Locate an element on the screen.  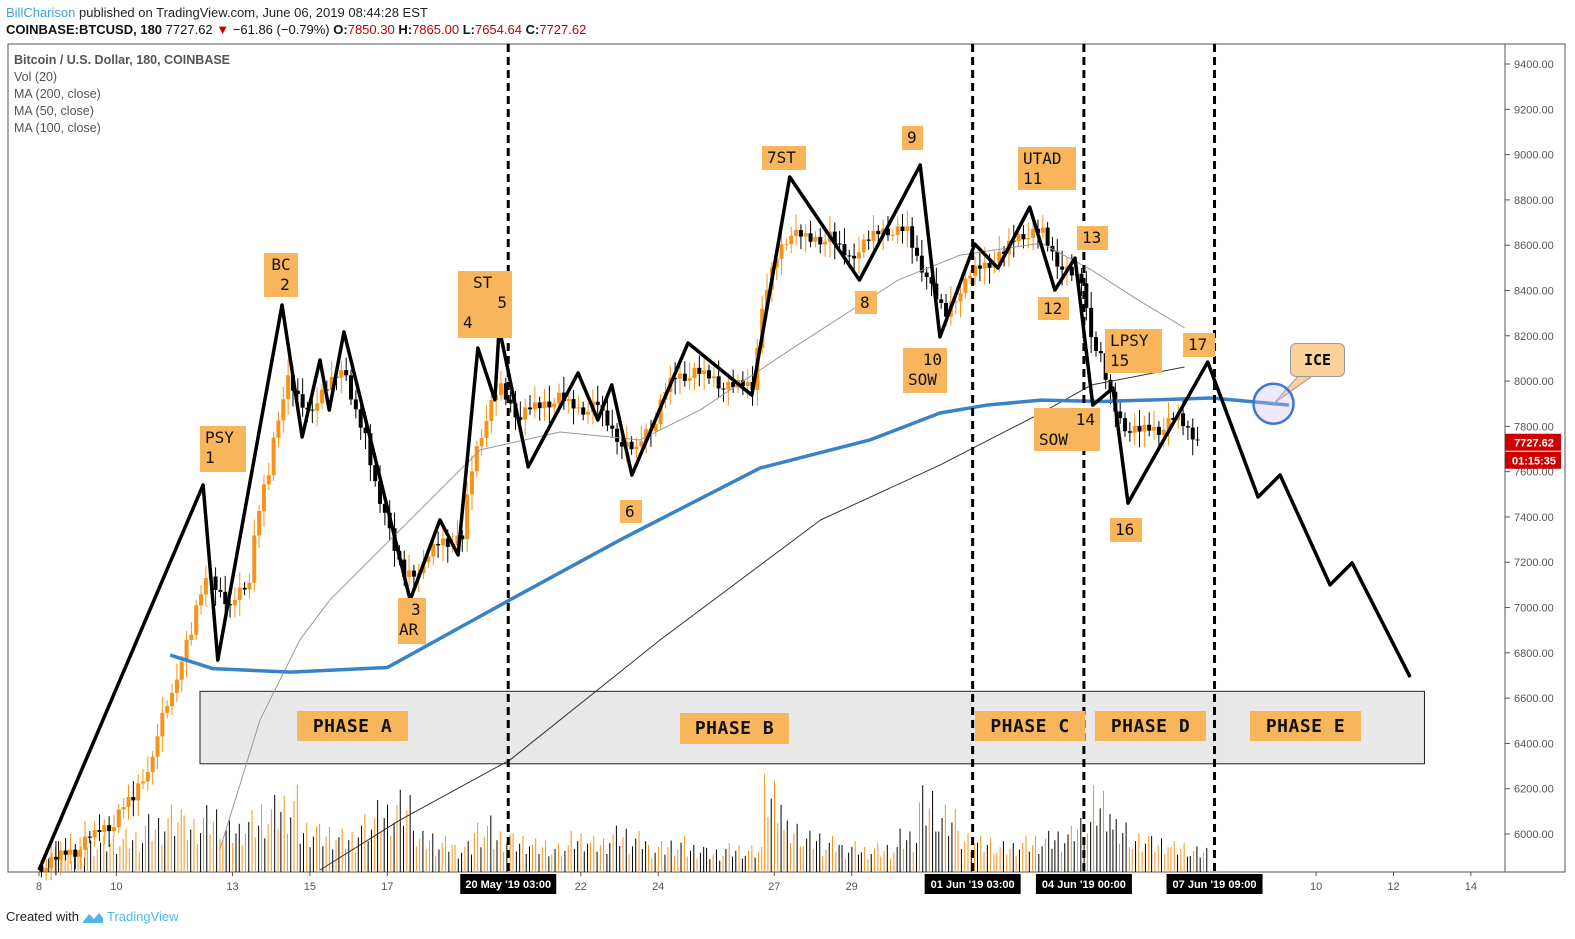
price-tick-label: 6400.00 is located at coordinates (1534, 744).